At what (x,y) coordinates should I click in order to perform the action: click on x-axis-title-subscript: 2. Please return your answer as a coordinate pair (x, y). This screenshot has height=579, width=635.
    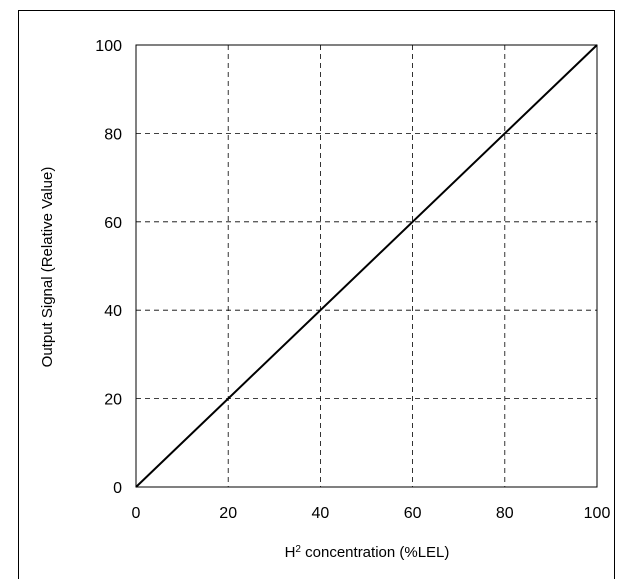
    Looking at the image, I should click on (298, 549).